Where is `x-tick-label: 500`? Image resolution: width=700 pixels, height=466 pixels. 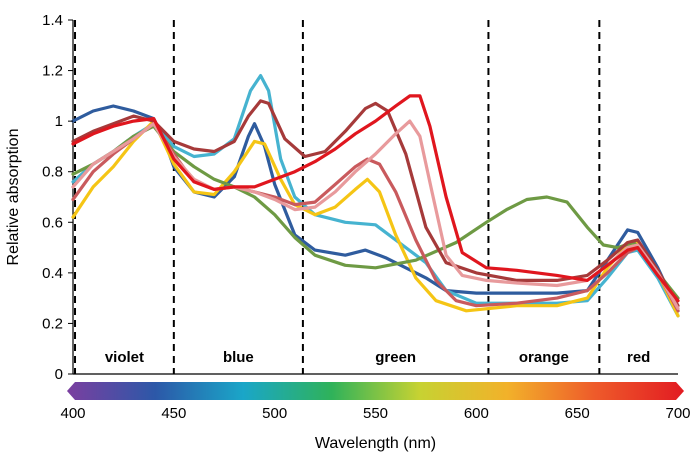
x-tick-label: 500 is located at coordinates (274, 413).